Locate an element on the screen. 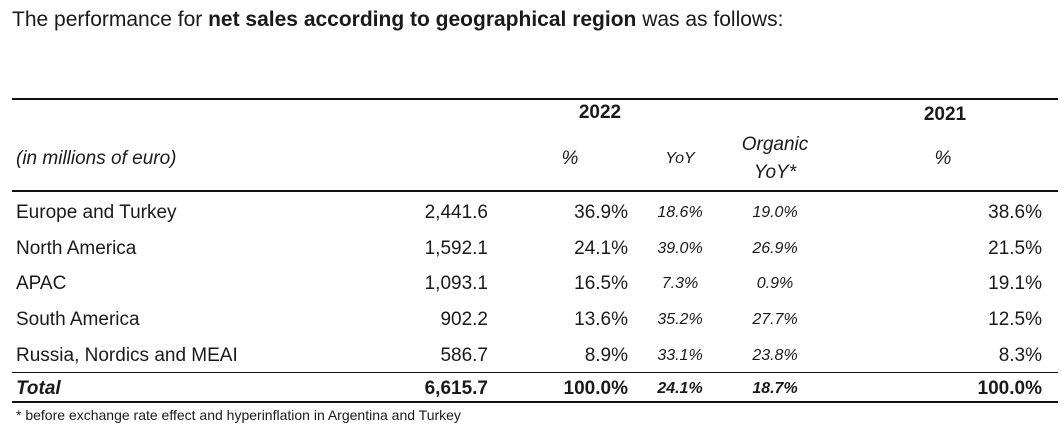 This screenshot has width=1062, height=436. row-pct-2022: 36.9% is located at coordinates (601, 212).